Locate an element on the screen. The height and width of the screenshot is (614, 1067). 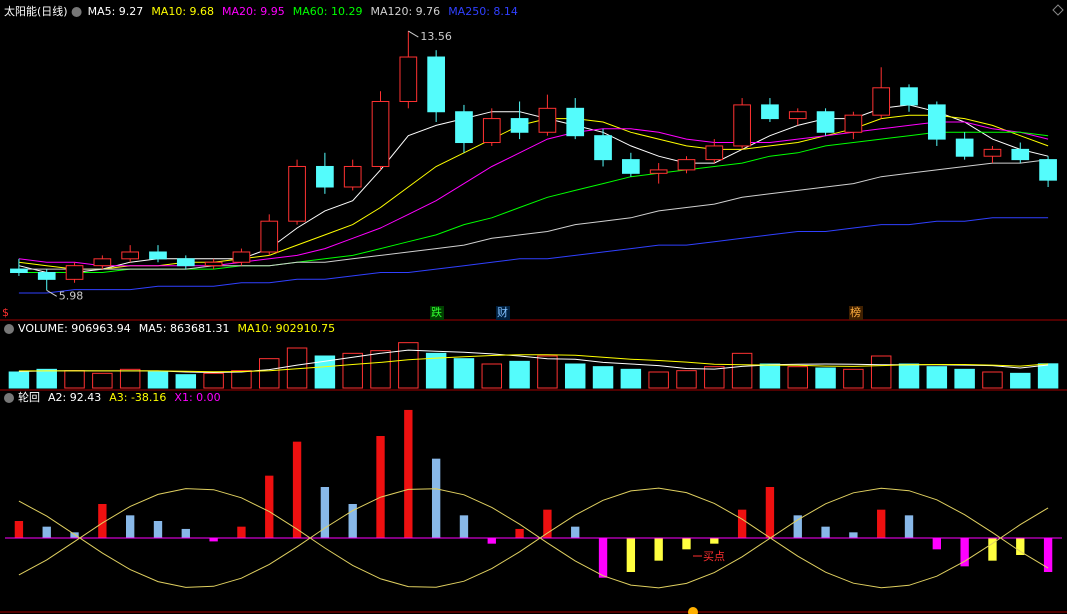
legend-entry: X1: 0.00 is located at coordinates (197, 397).